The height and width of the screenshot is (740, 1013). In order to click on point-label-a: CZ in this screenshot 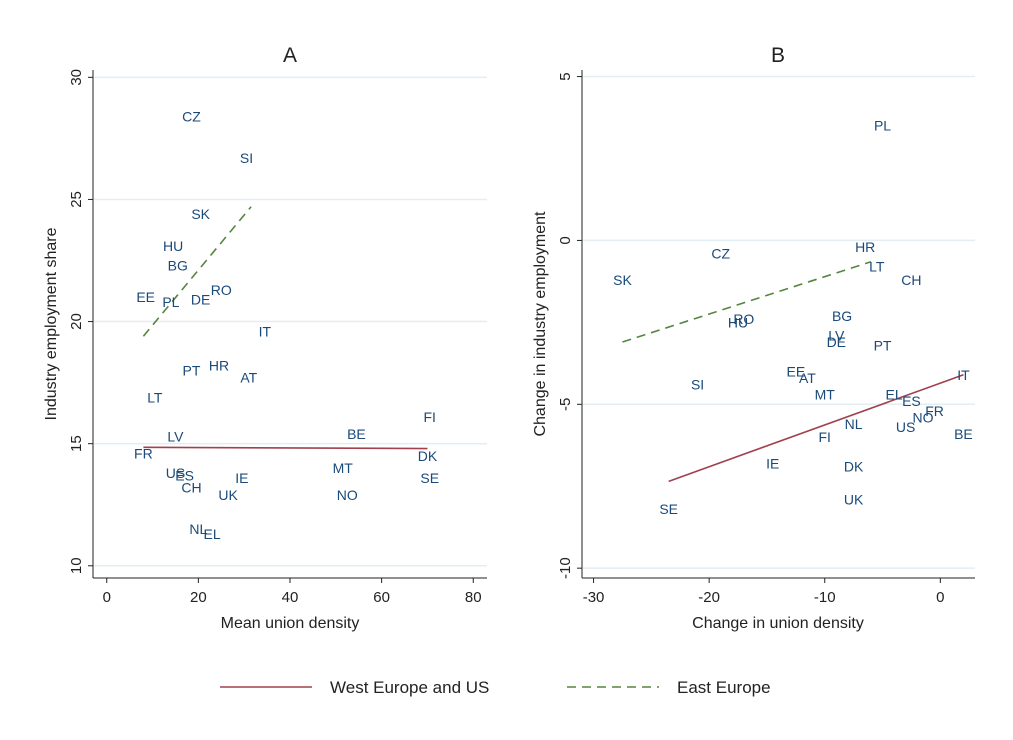, I will do `click(191, 116)`.